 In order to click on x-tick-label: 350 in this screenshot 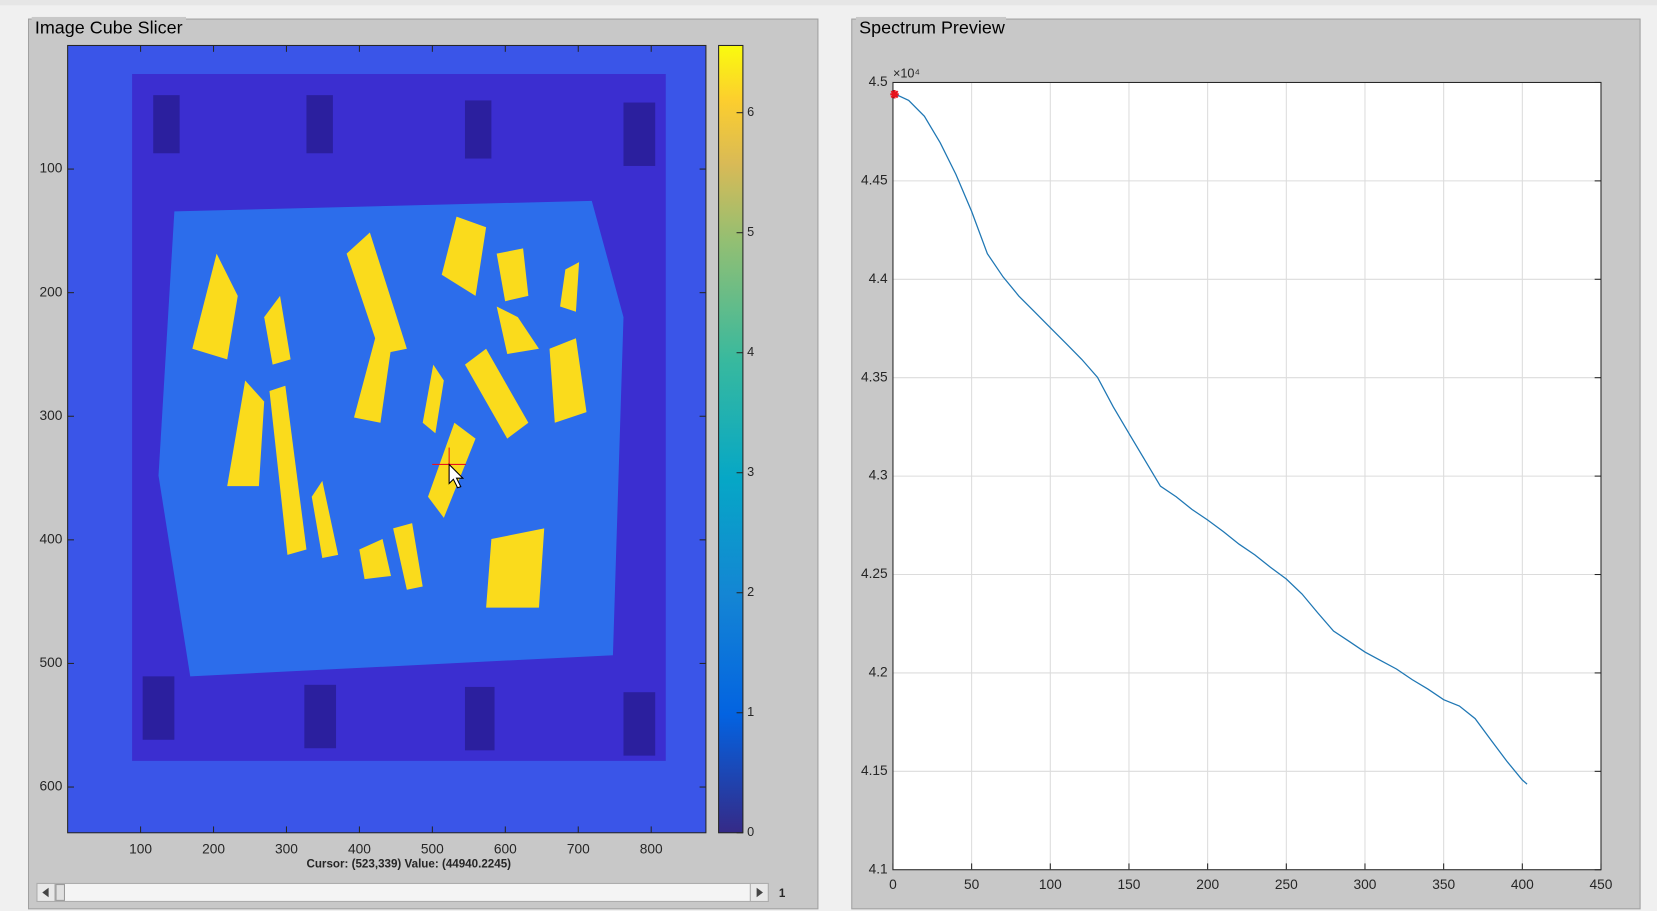, I will do `click(1443, 884)`.